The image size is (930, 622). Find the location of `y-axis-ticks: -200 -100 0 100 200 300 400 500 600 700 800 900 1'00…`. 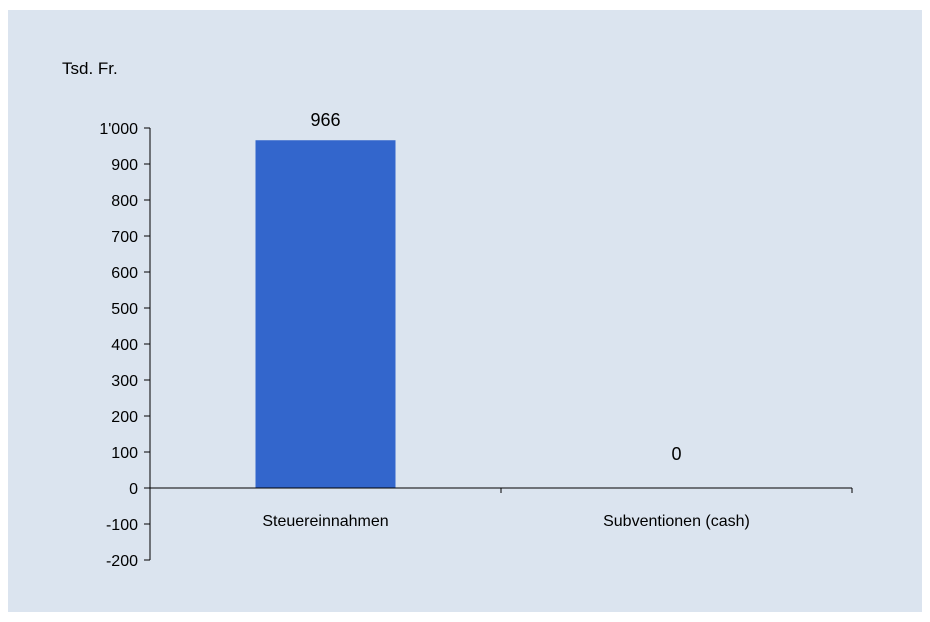

y-axis-ticks: -200 -100 0 100 200 300 400 500 600 700 800 900 1'00… is located at coordinates (124, 345).